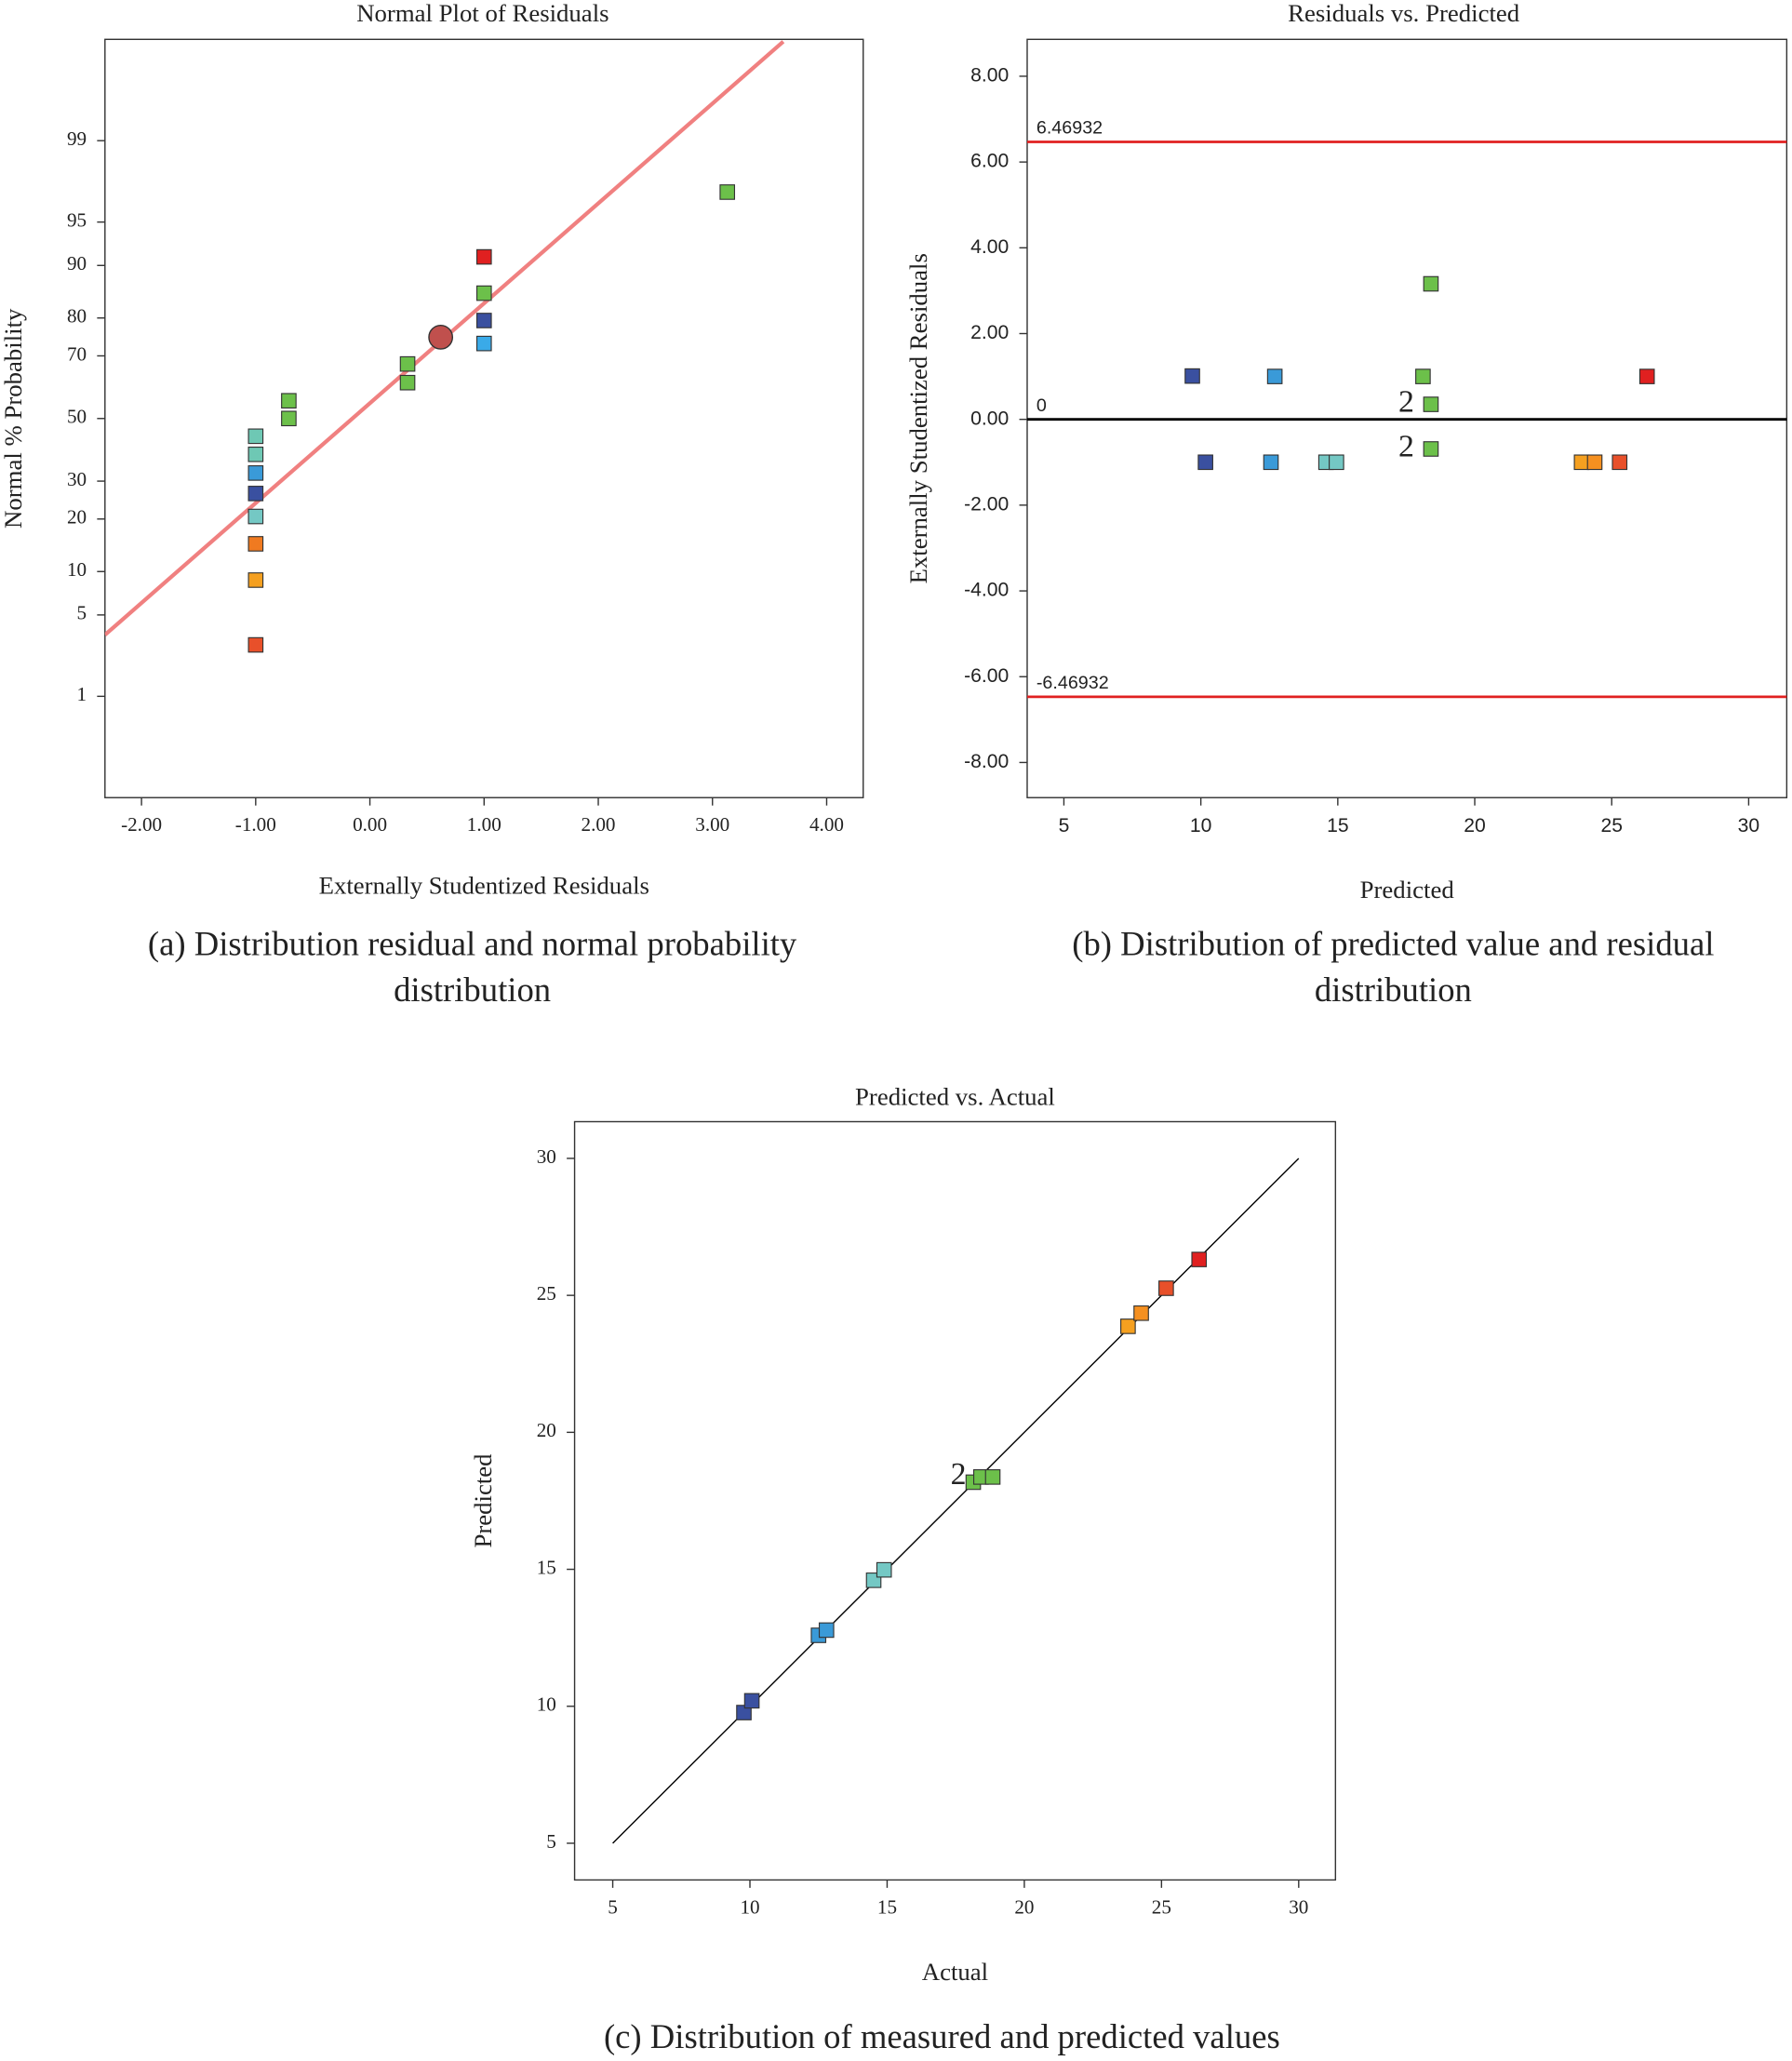  Describe the element at coordinates (255, 824) in the screenshot. I see `x-tick-label: -1.00` at that location.